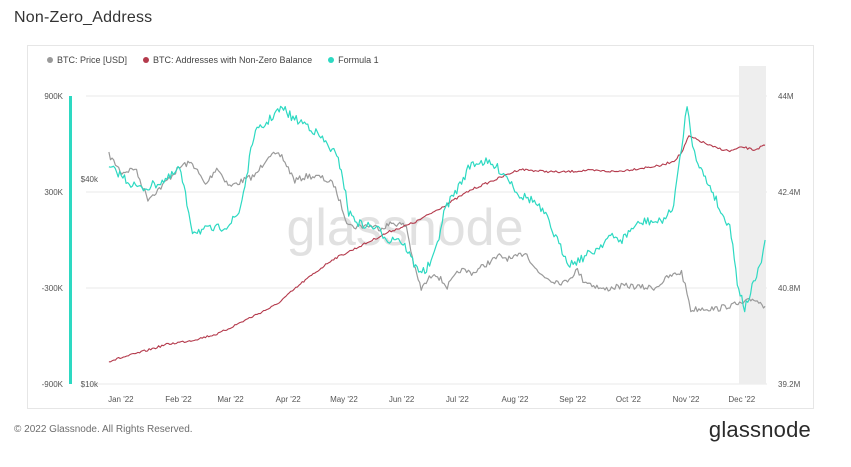 The width and height of the screenshot is (851, 467). What do you see at coordinates (50, 60) in the screenshot?
I see `legend-dot-price` at bounding box center [50, 60].